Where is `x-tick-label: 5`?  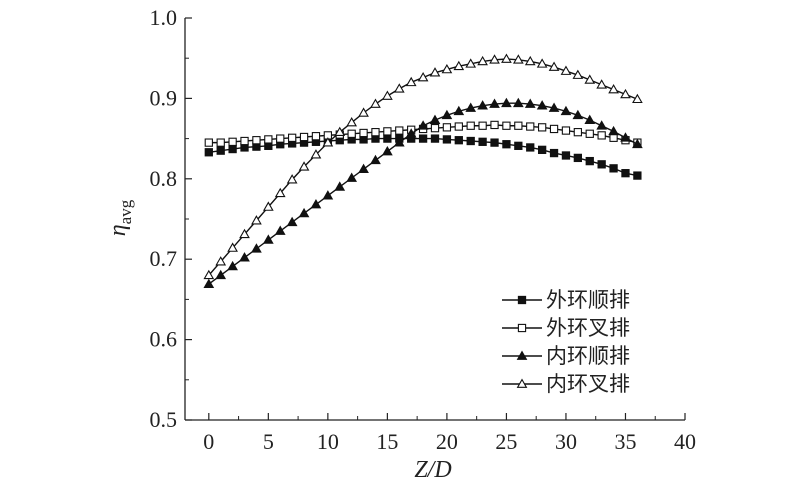
x-tick-label: 5 is located at coordinates (268, 441).